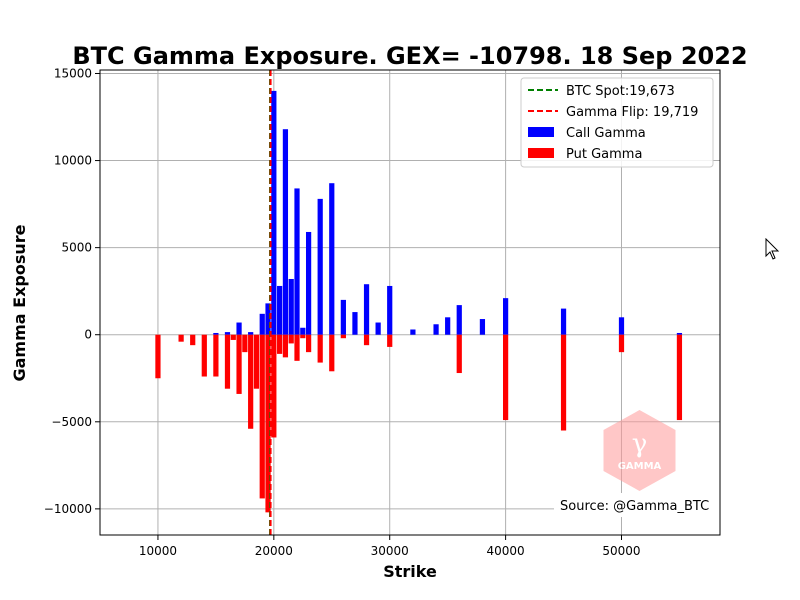 This screenshot has height=600, width=800. What do you see at coordinates (541, 153) in the screenshot?
I see `legend-put-swatch` at bounding box center [541, 153].